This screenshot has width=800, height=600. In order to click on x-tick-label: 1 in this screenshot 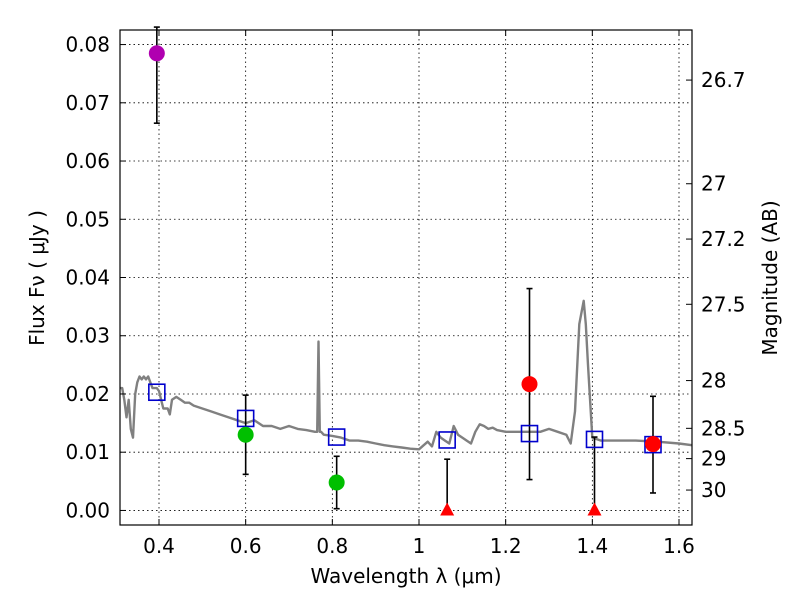, I will do `click(419, 546)`.